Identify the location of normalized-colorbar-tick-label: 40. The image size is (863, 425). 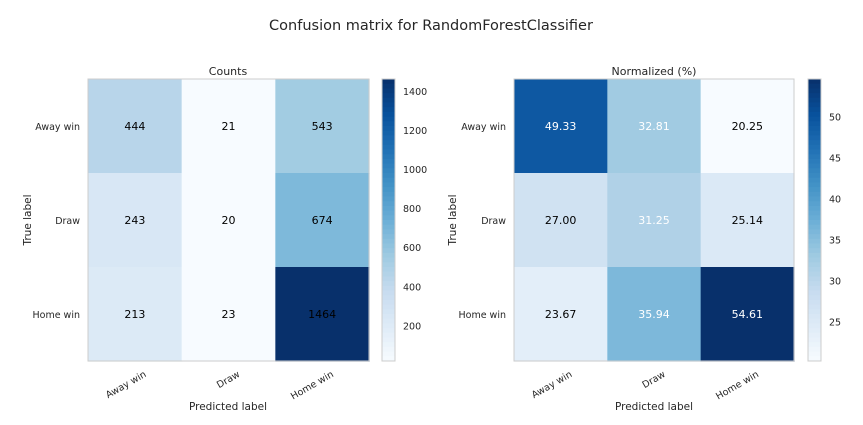
(835, 199).